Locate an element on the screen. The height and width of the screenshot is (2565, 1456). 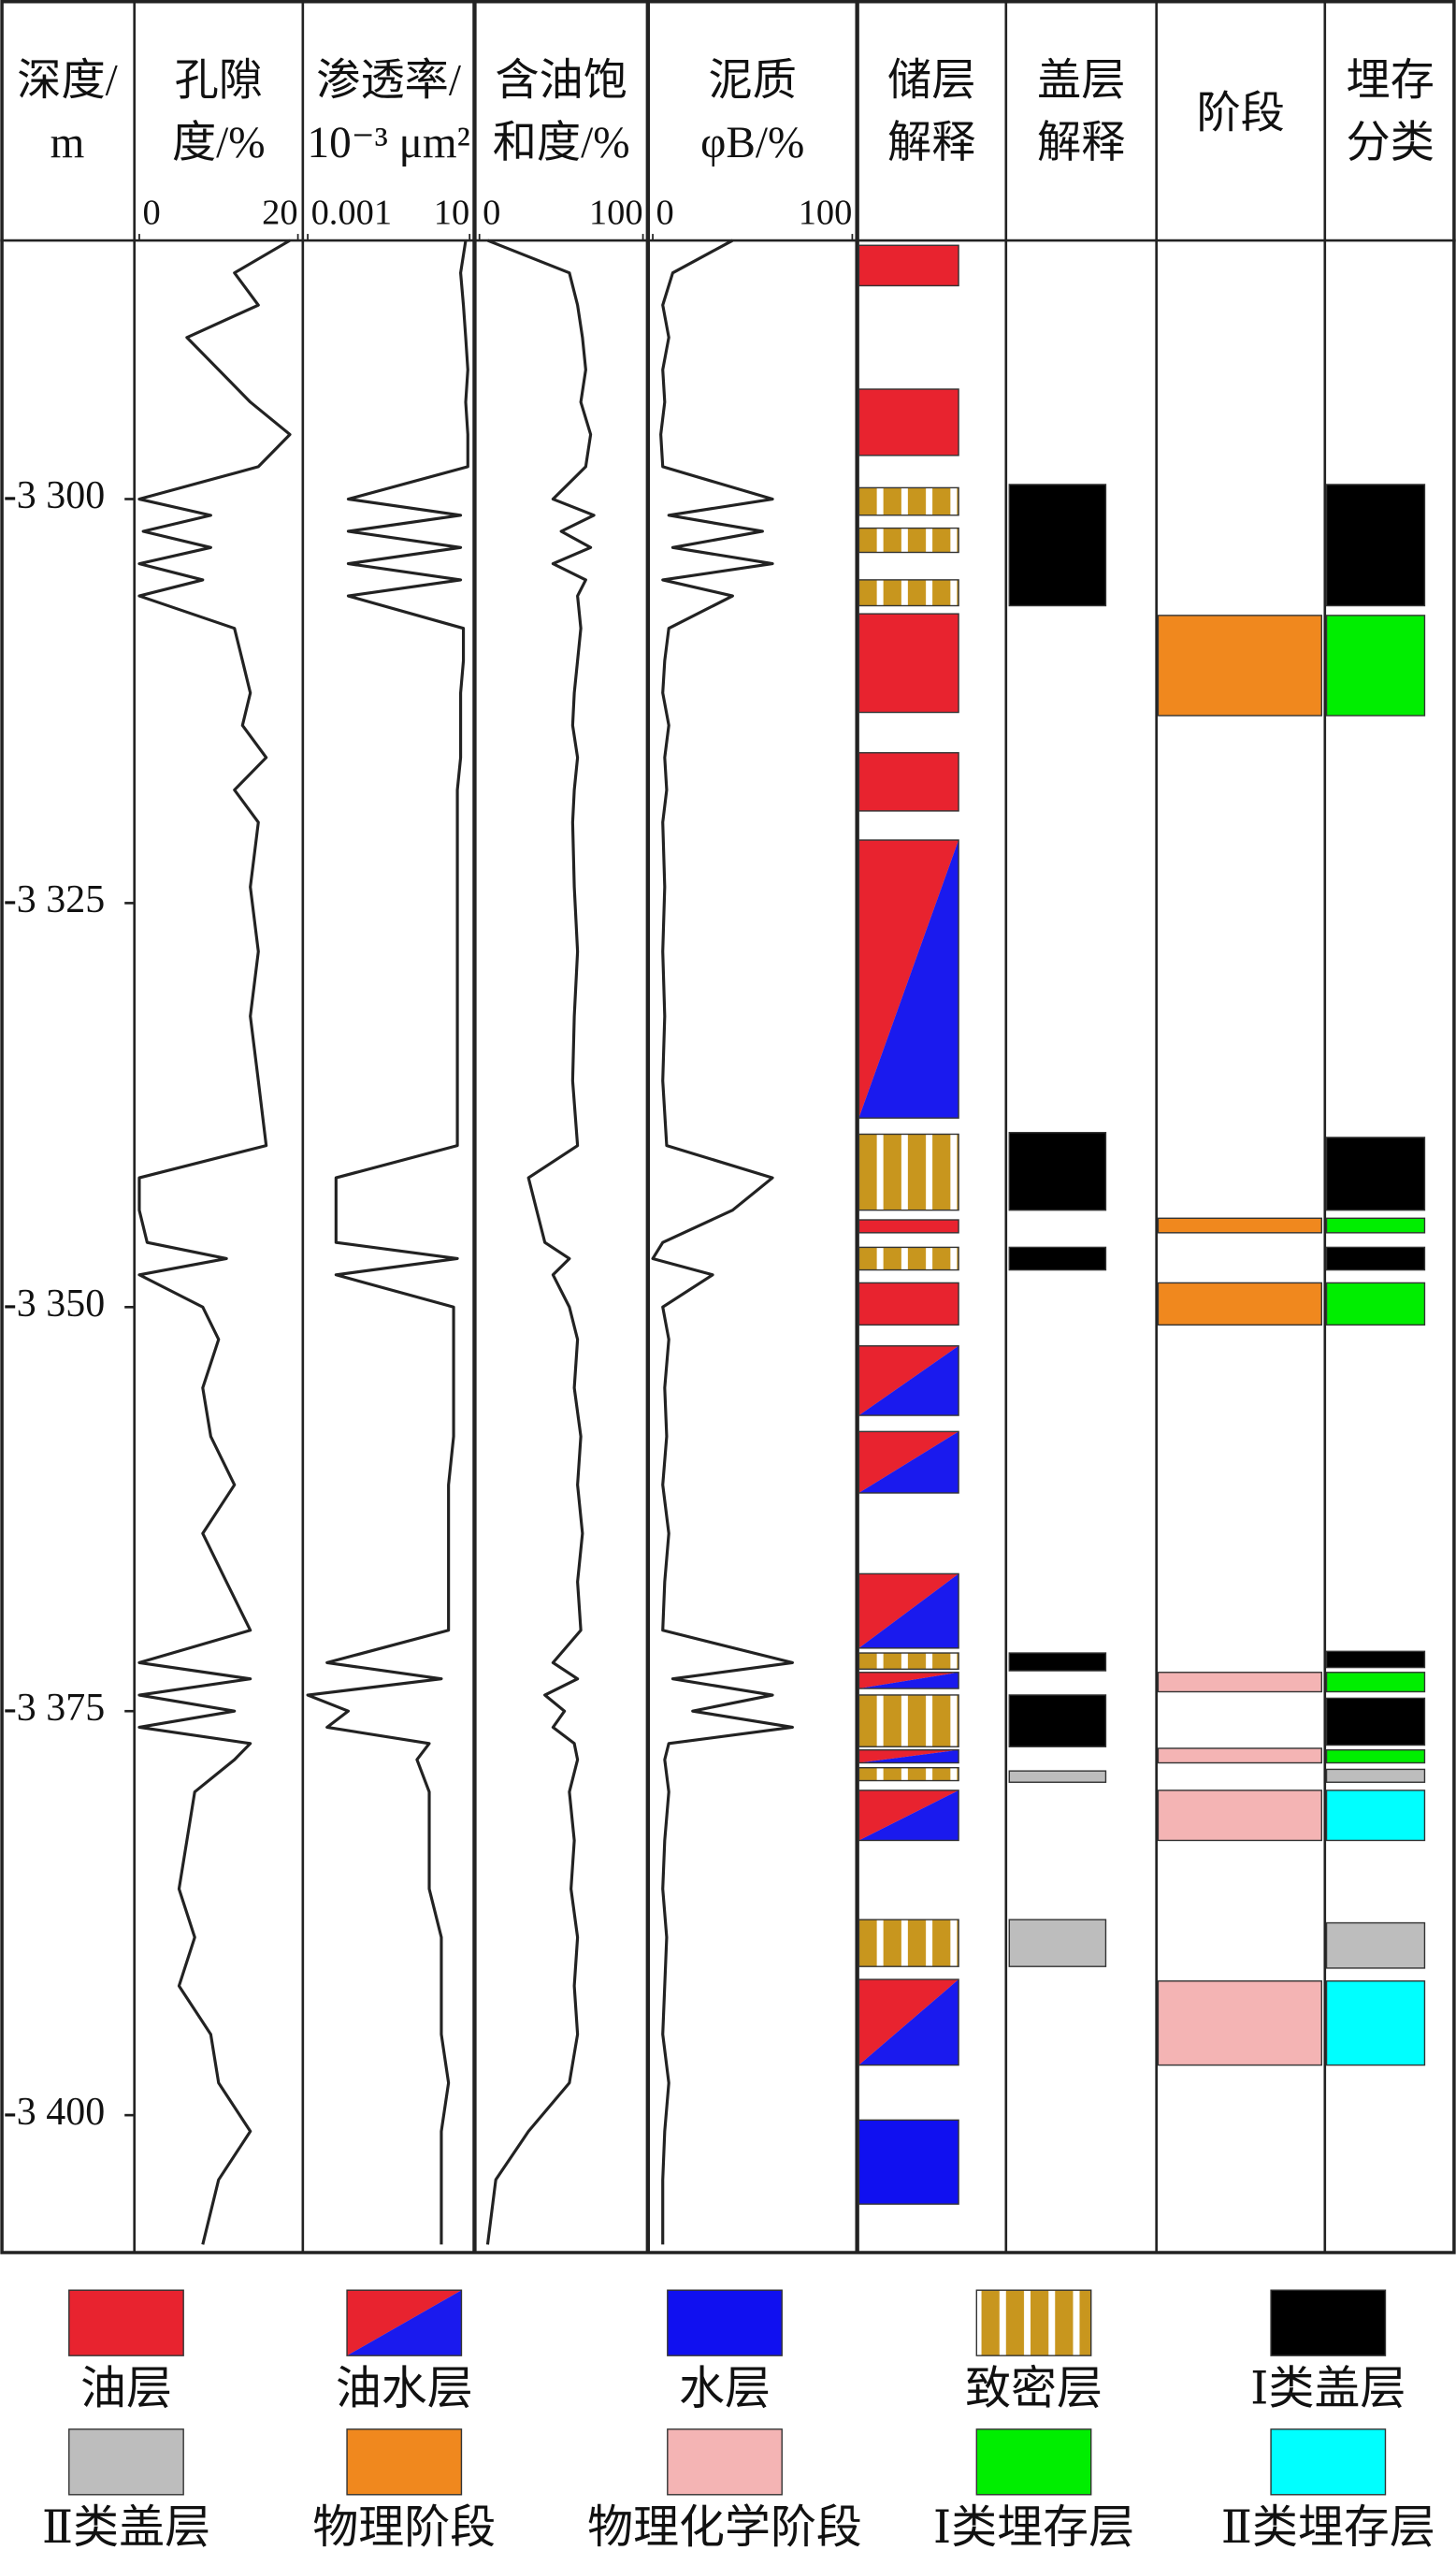
legend-label: 水层 is located at coordinates (725, 2388).